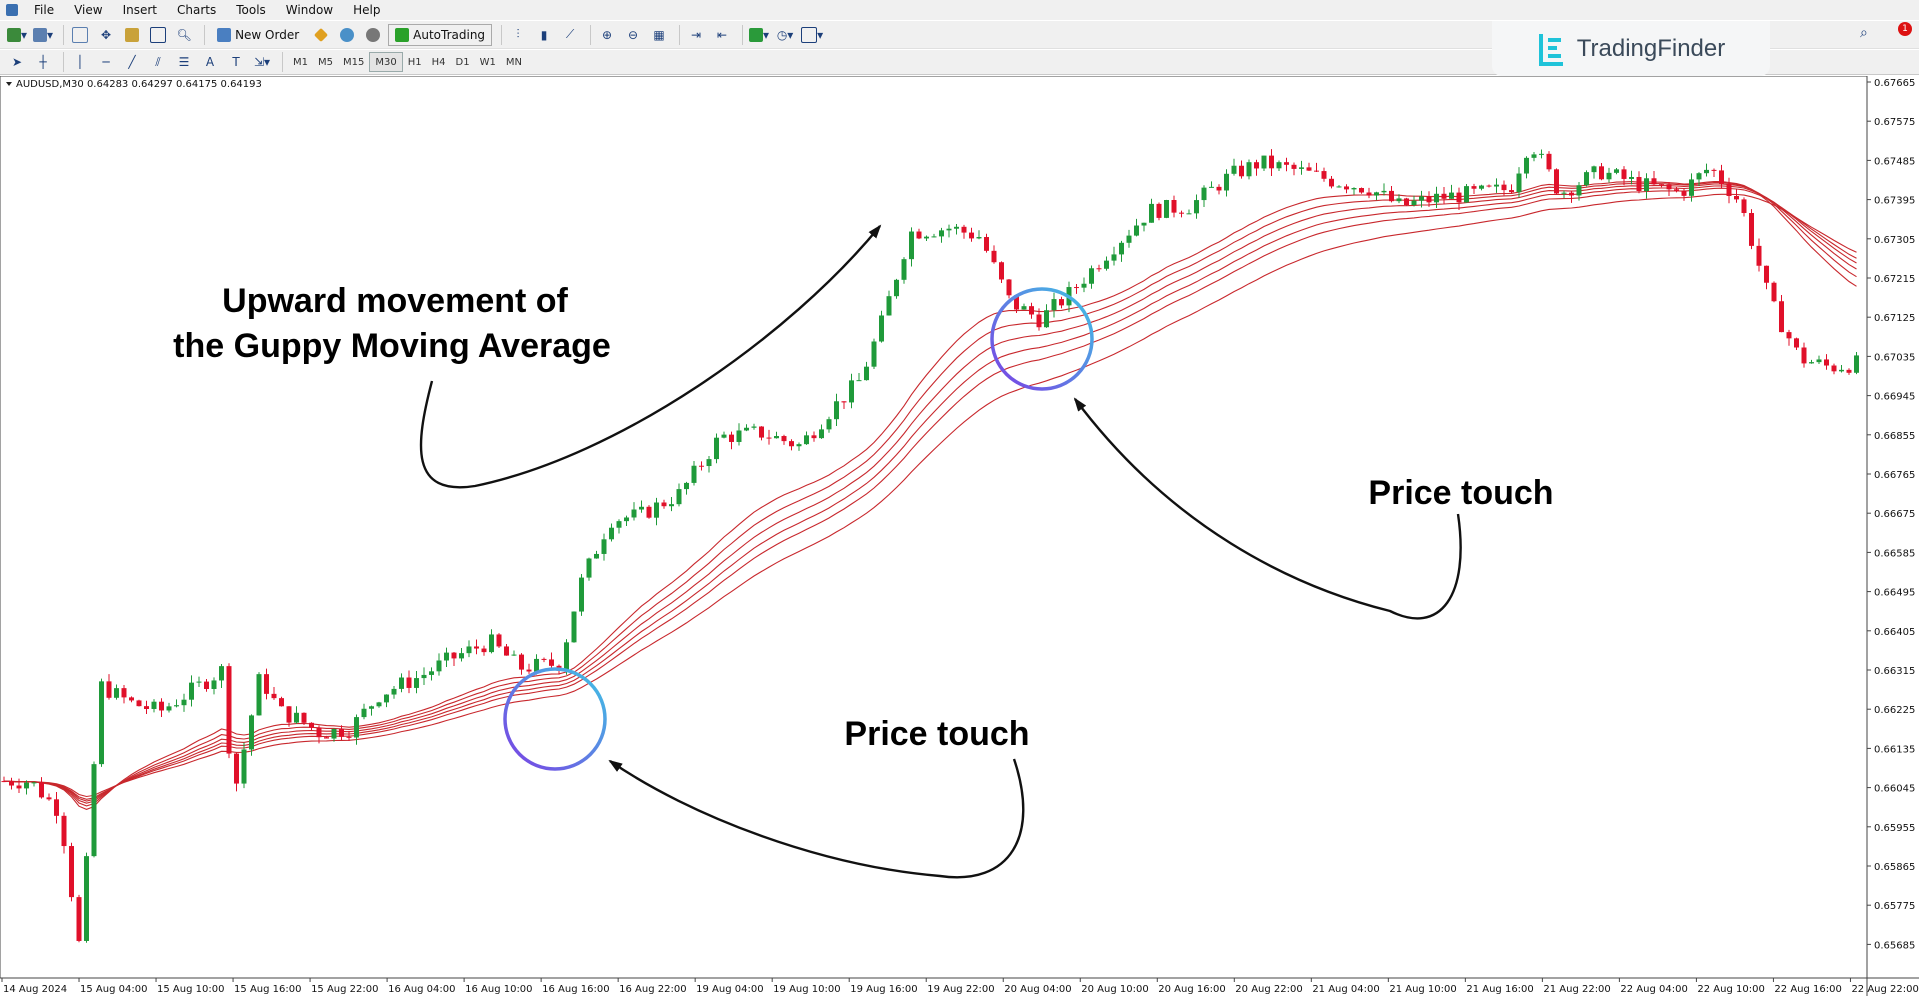 This screenshot has width=1919, height=996. I want to click on crosshair-button: ┼, so click(43, 62).